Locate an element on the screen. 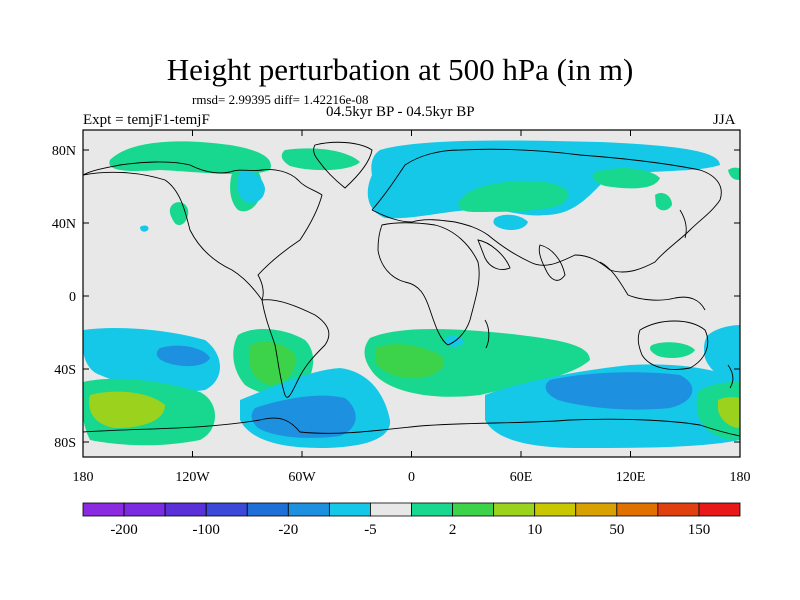 The height and width of the screenshot is (600, 800). coast-south-america is located at coordinates (295, 348).